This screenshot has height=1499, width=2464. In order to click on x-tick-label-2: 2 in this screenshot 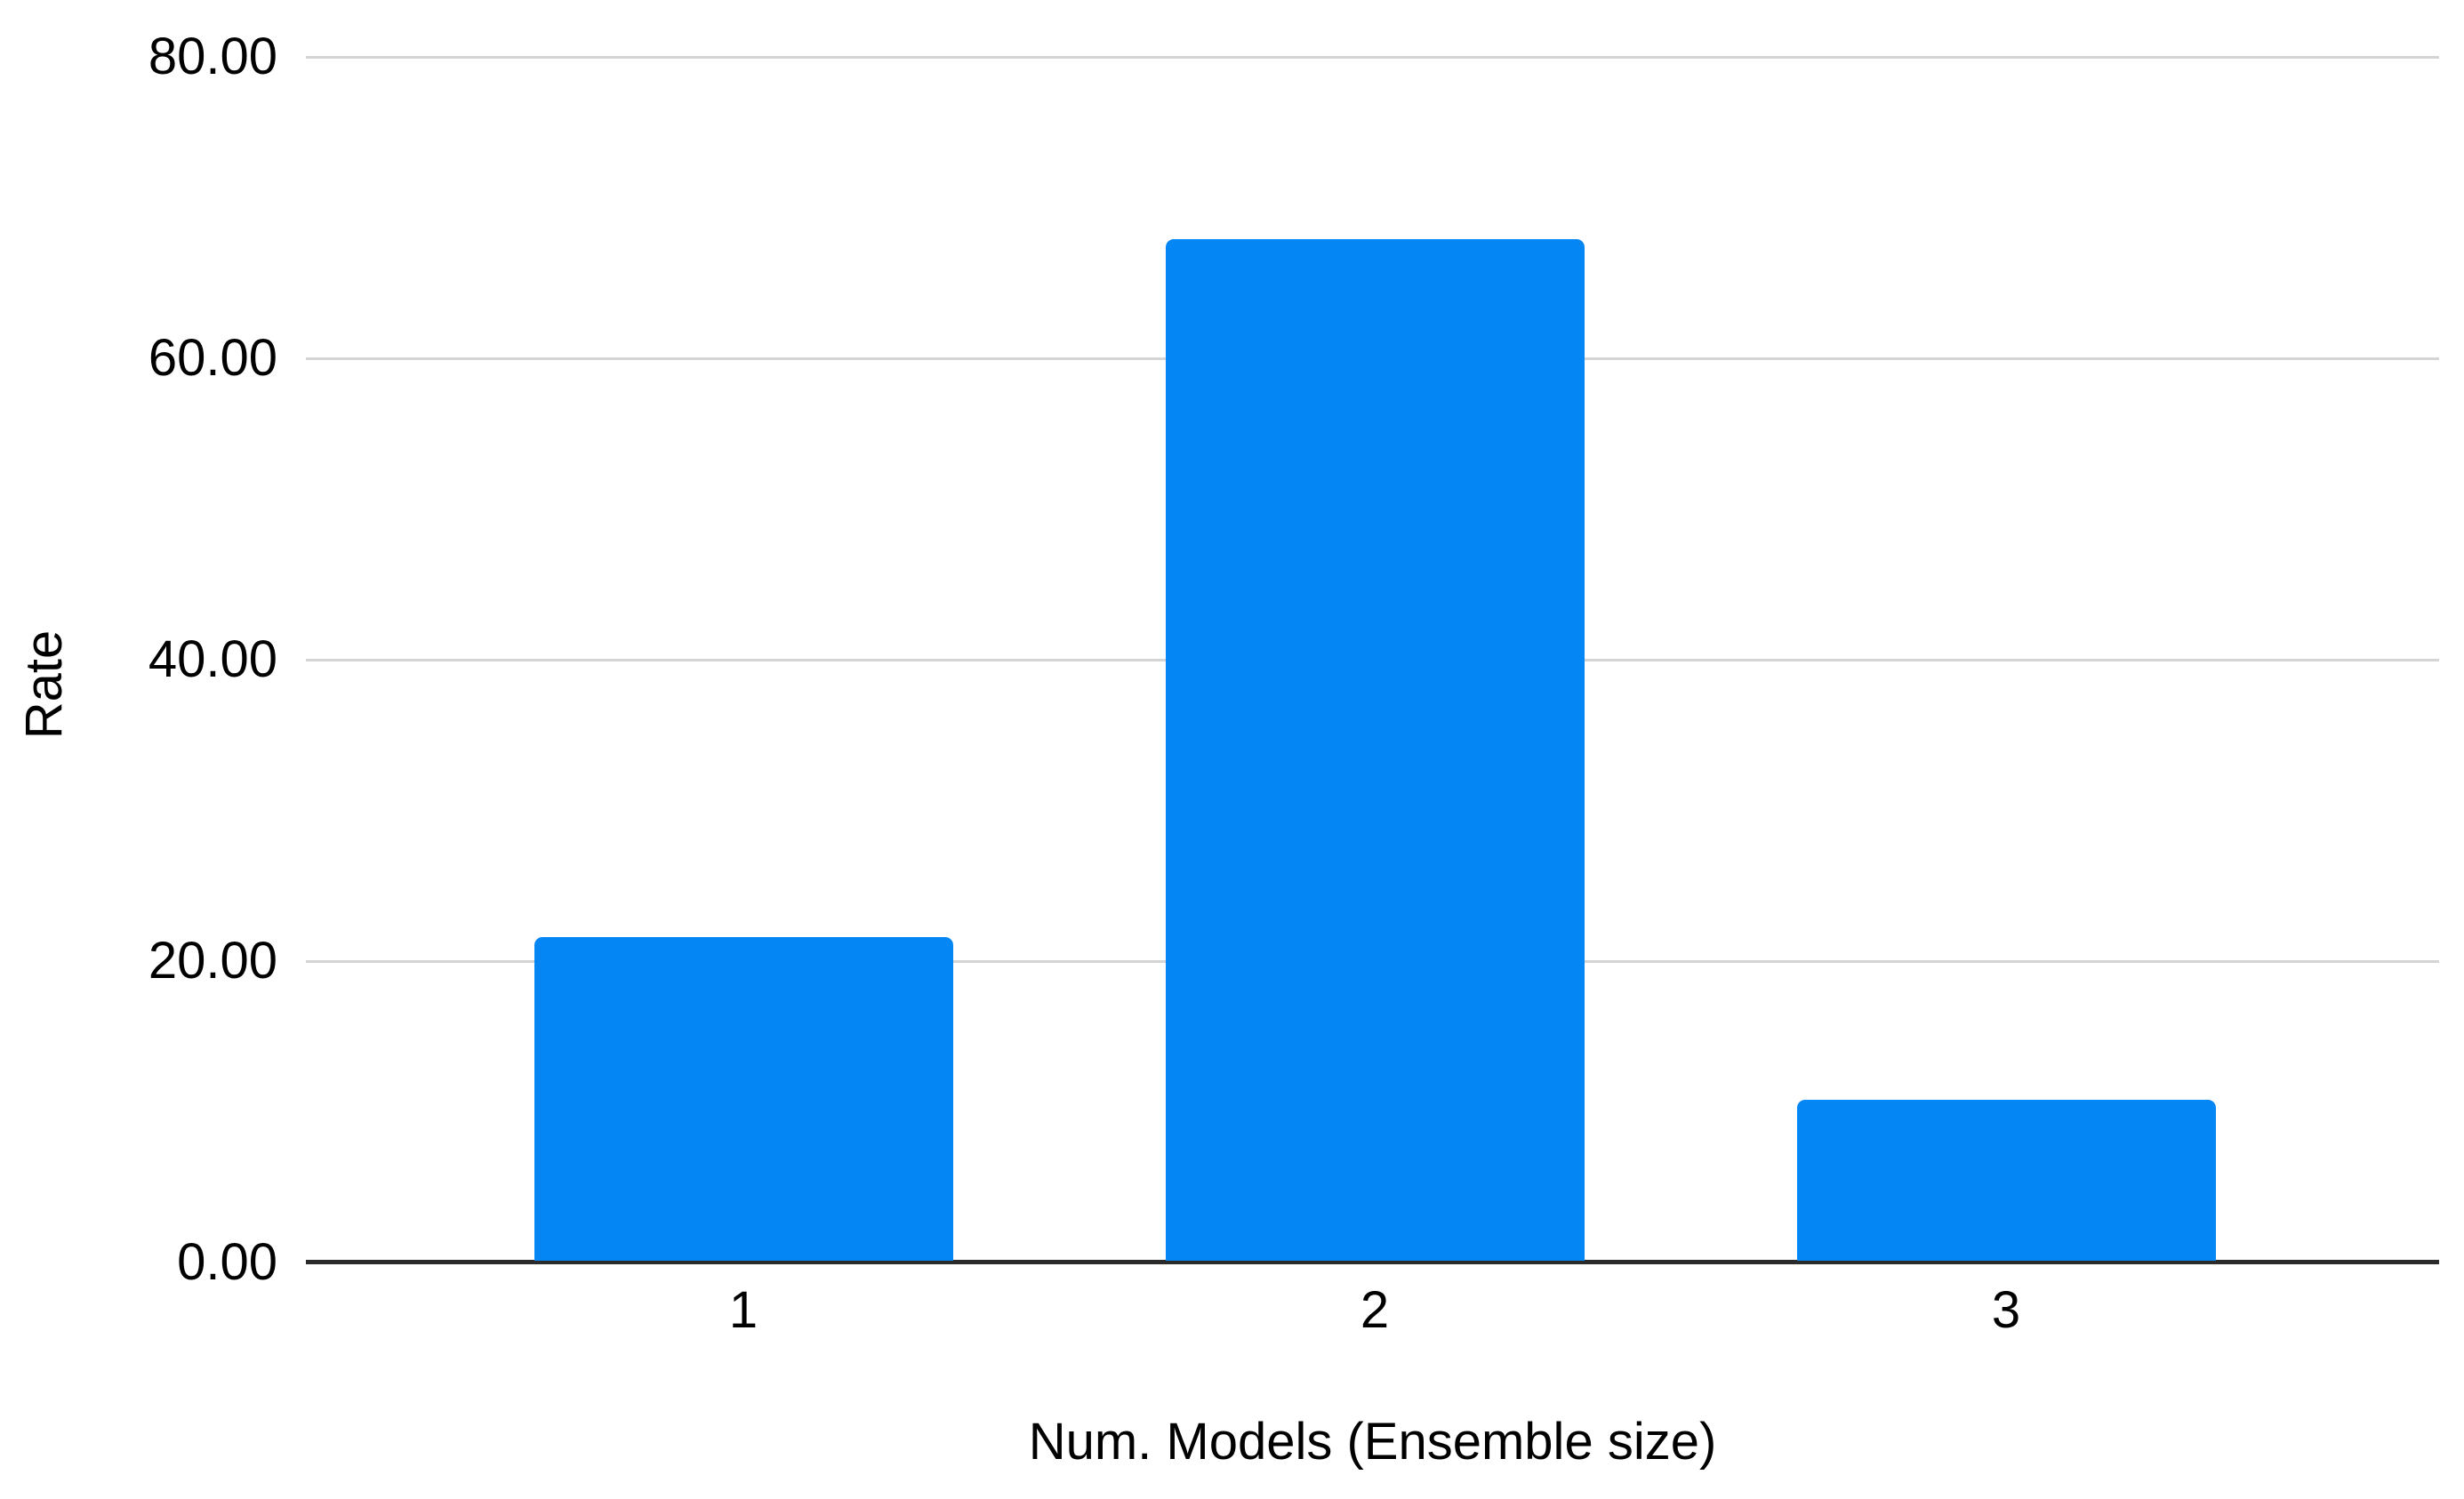, I will do `click(1375, 1310)`.